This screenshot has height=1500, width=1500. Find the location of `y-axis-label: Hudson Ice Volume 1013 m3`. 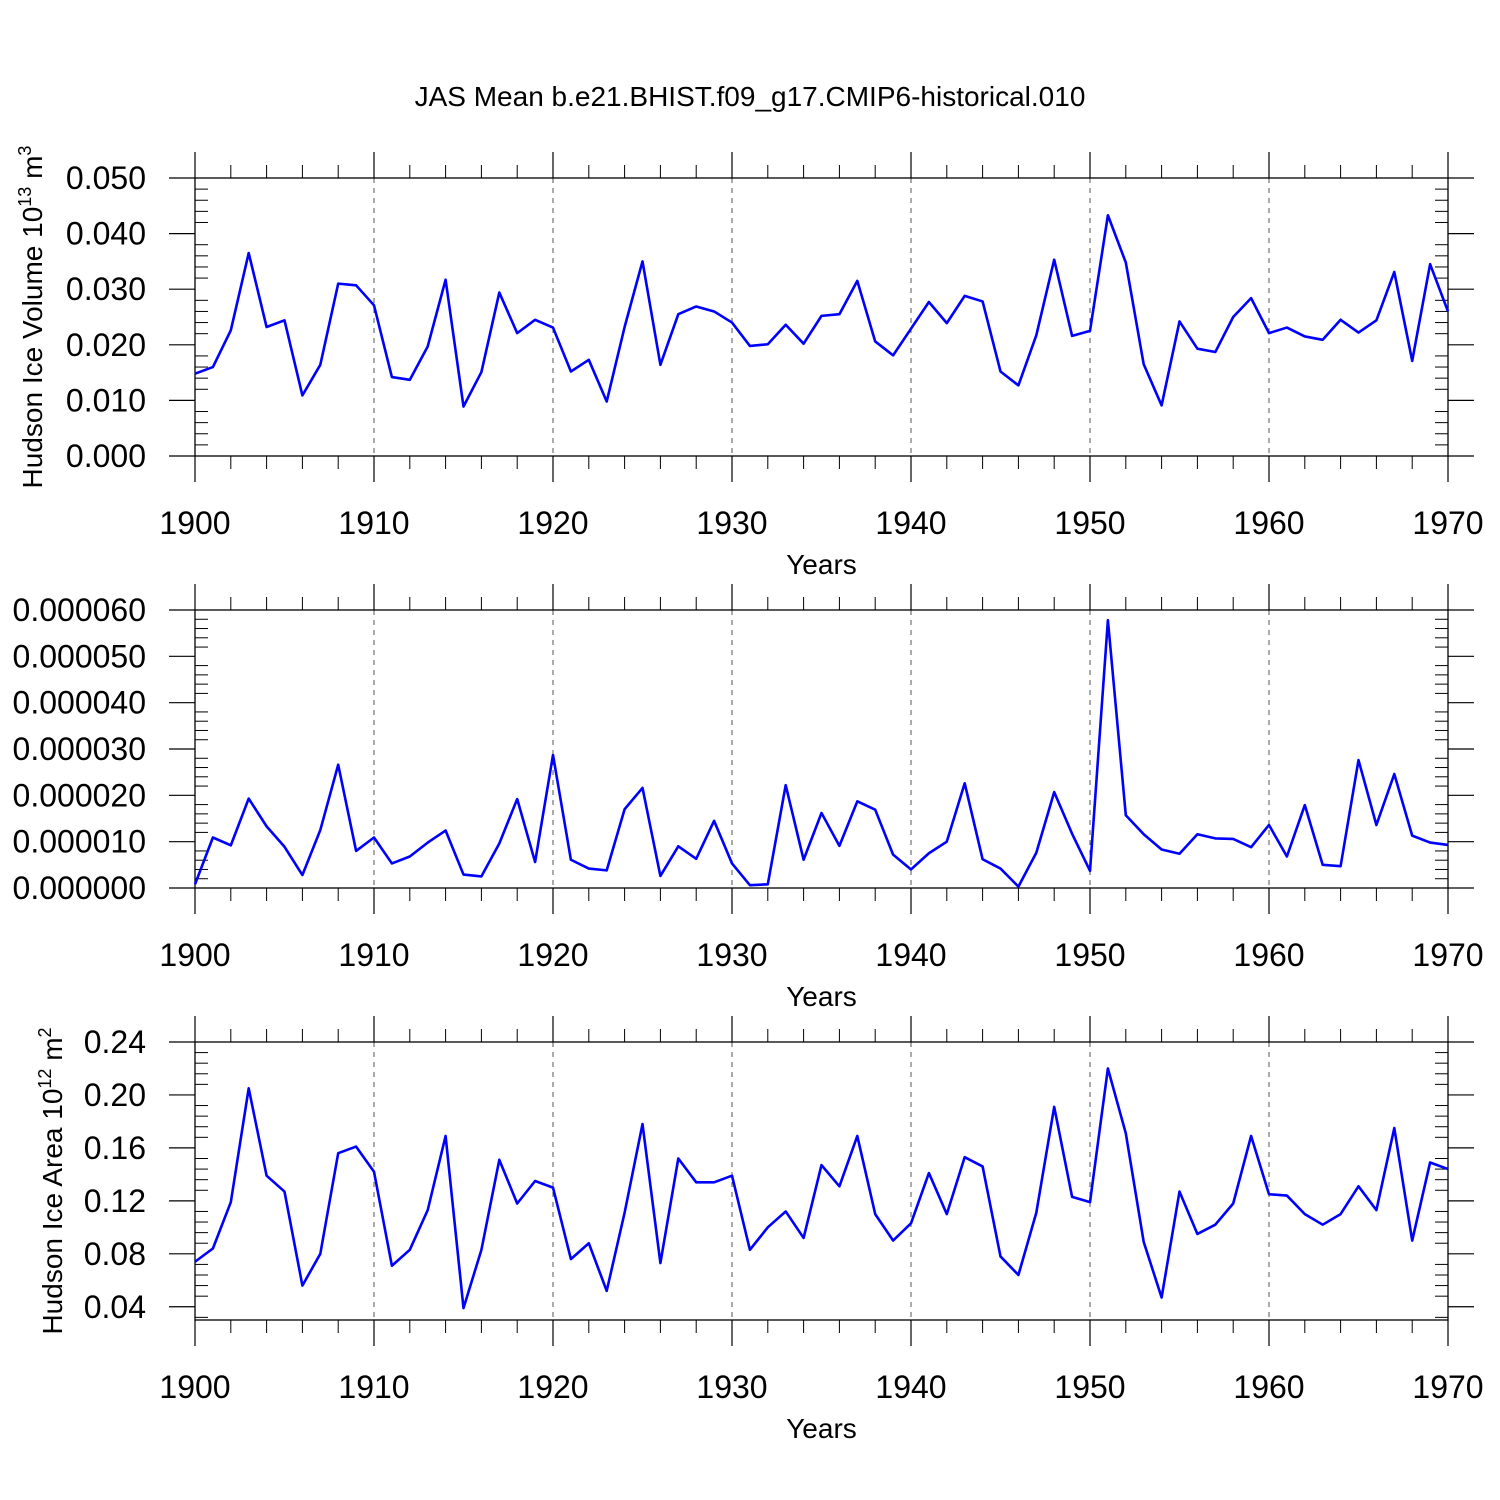

y-axis-label: Hudson Ice Volume 1013 m3 is located at coordinates (31, 317).